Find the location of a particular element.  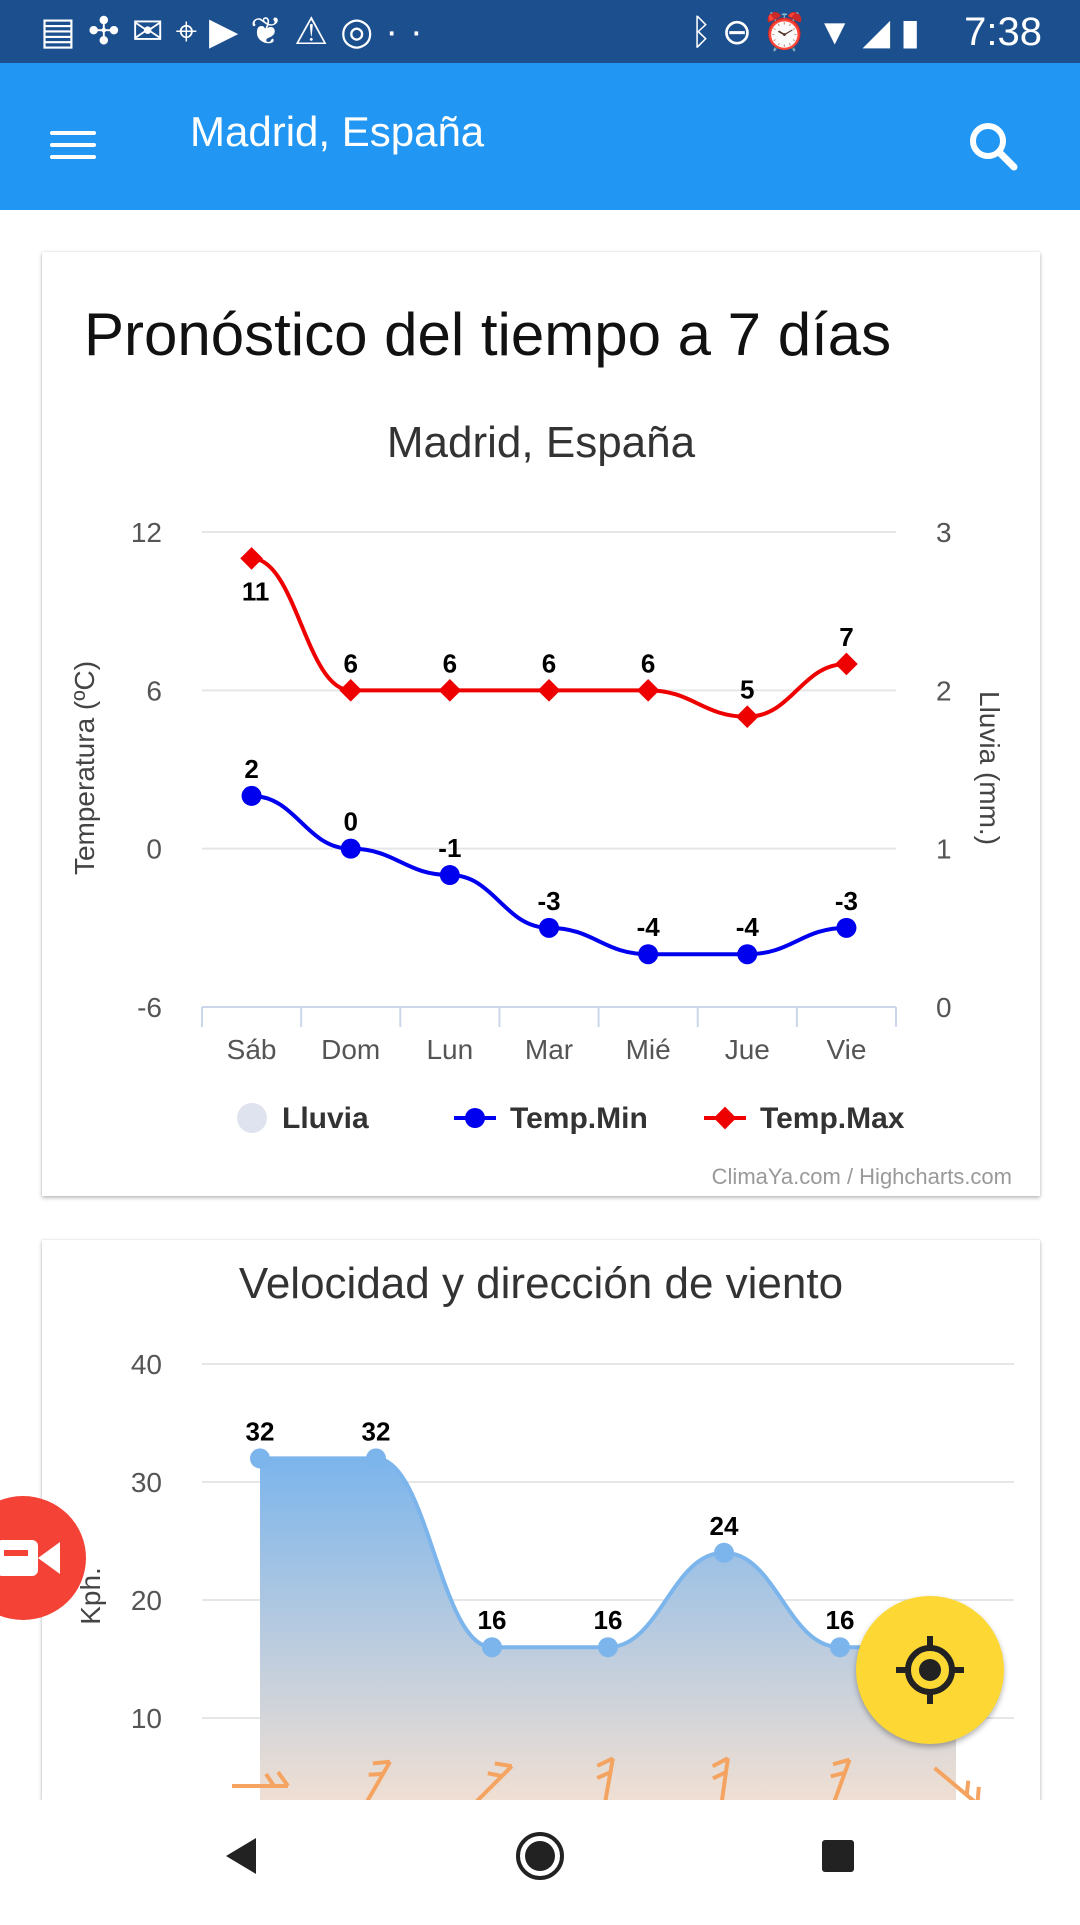

x-tick-label: Sáb is located at coordinates (252, 1049).